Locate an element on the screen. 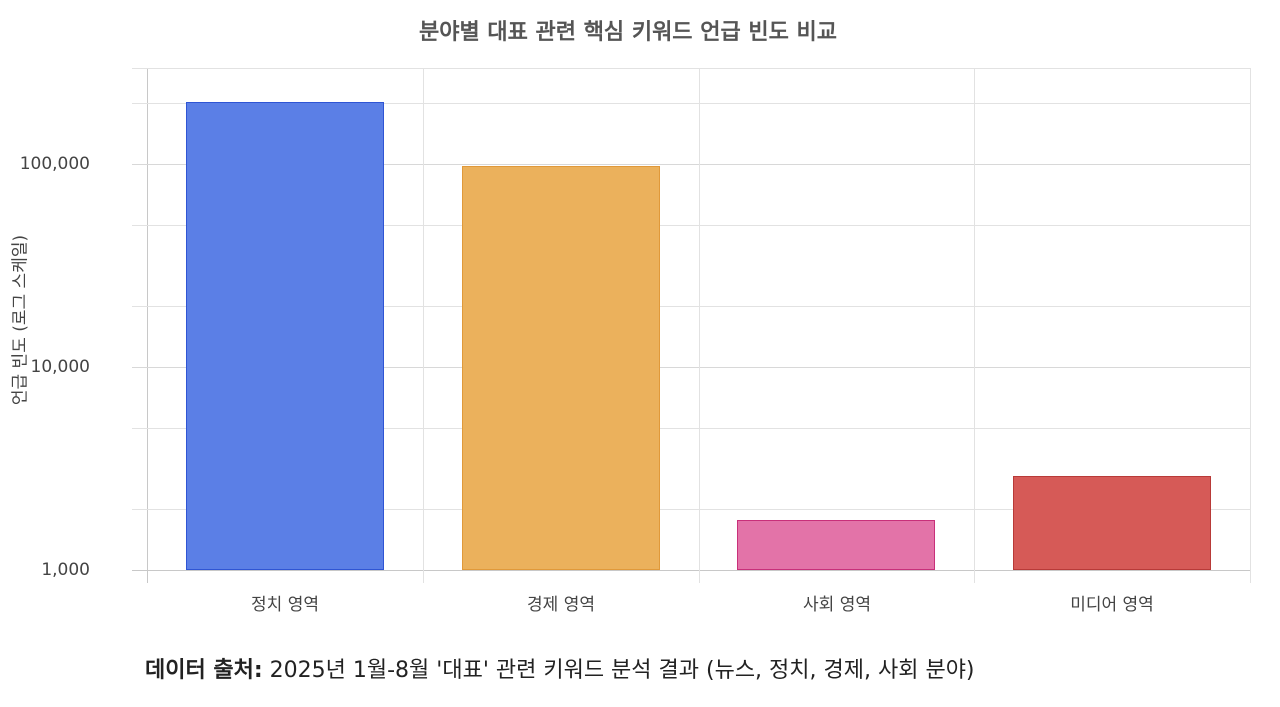  chart-title: 분야별 대표 관련 핵심 키워드 언급 빈도 비교 is located at coordinates (628, 32).